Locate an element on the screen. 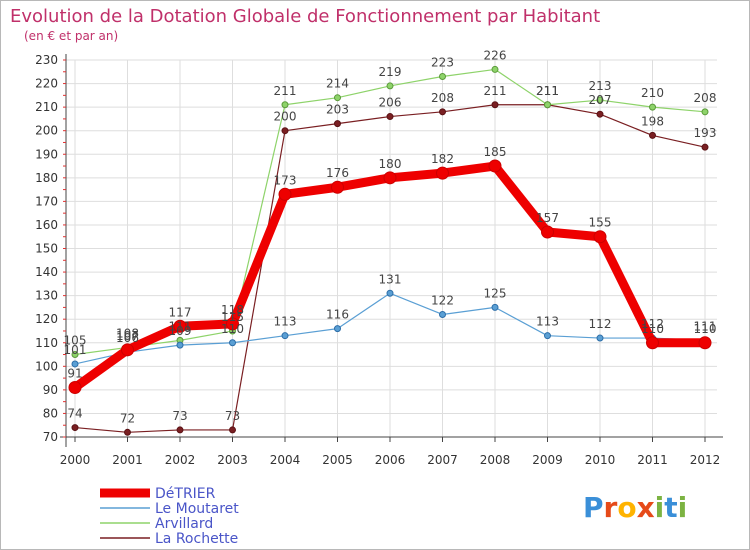 This screenshot has width=750, height=550. data-label: 200 is located at coordinates (285, 117).